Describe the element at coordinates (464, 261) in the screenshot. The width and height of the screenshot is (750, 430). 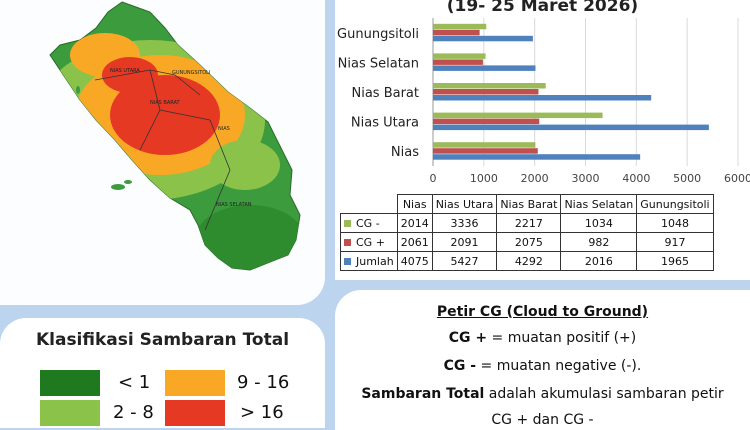
I see `table-cell: 5427` at that location.